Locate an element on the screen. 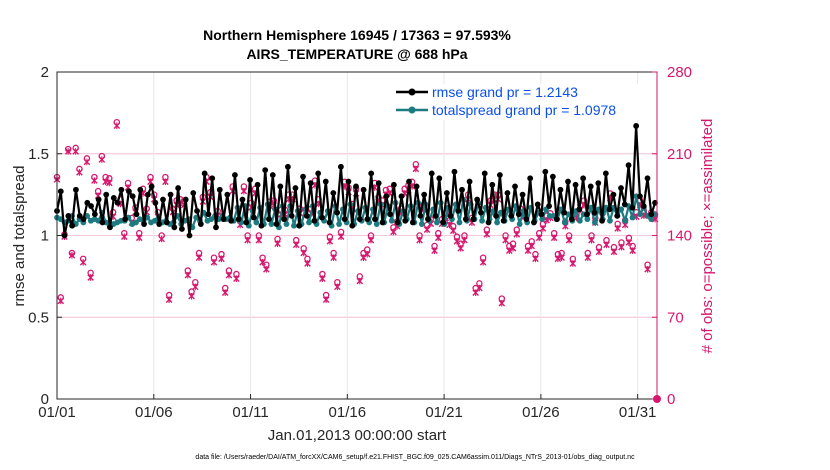 The width and height of the screenshot is (830, 470). legend-rmse-marker is located at coordinates (412, 92).